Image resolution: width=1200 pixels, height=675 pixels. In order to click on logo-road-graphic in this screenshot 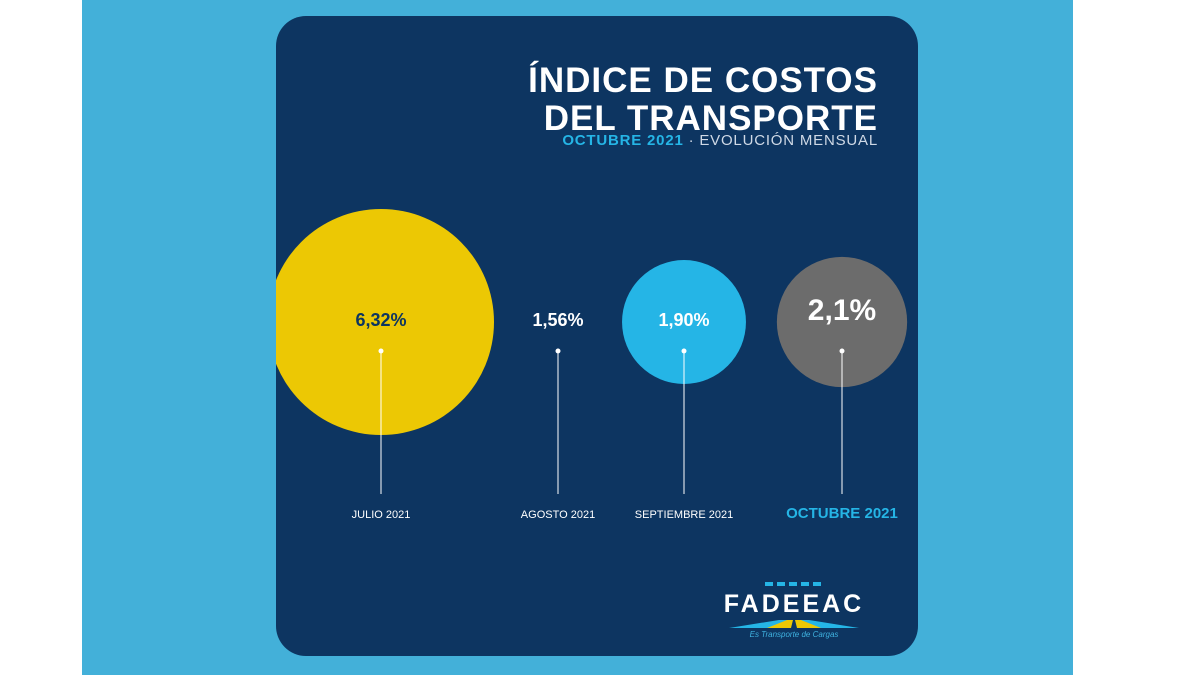, I will do `click(794, 605)`.